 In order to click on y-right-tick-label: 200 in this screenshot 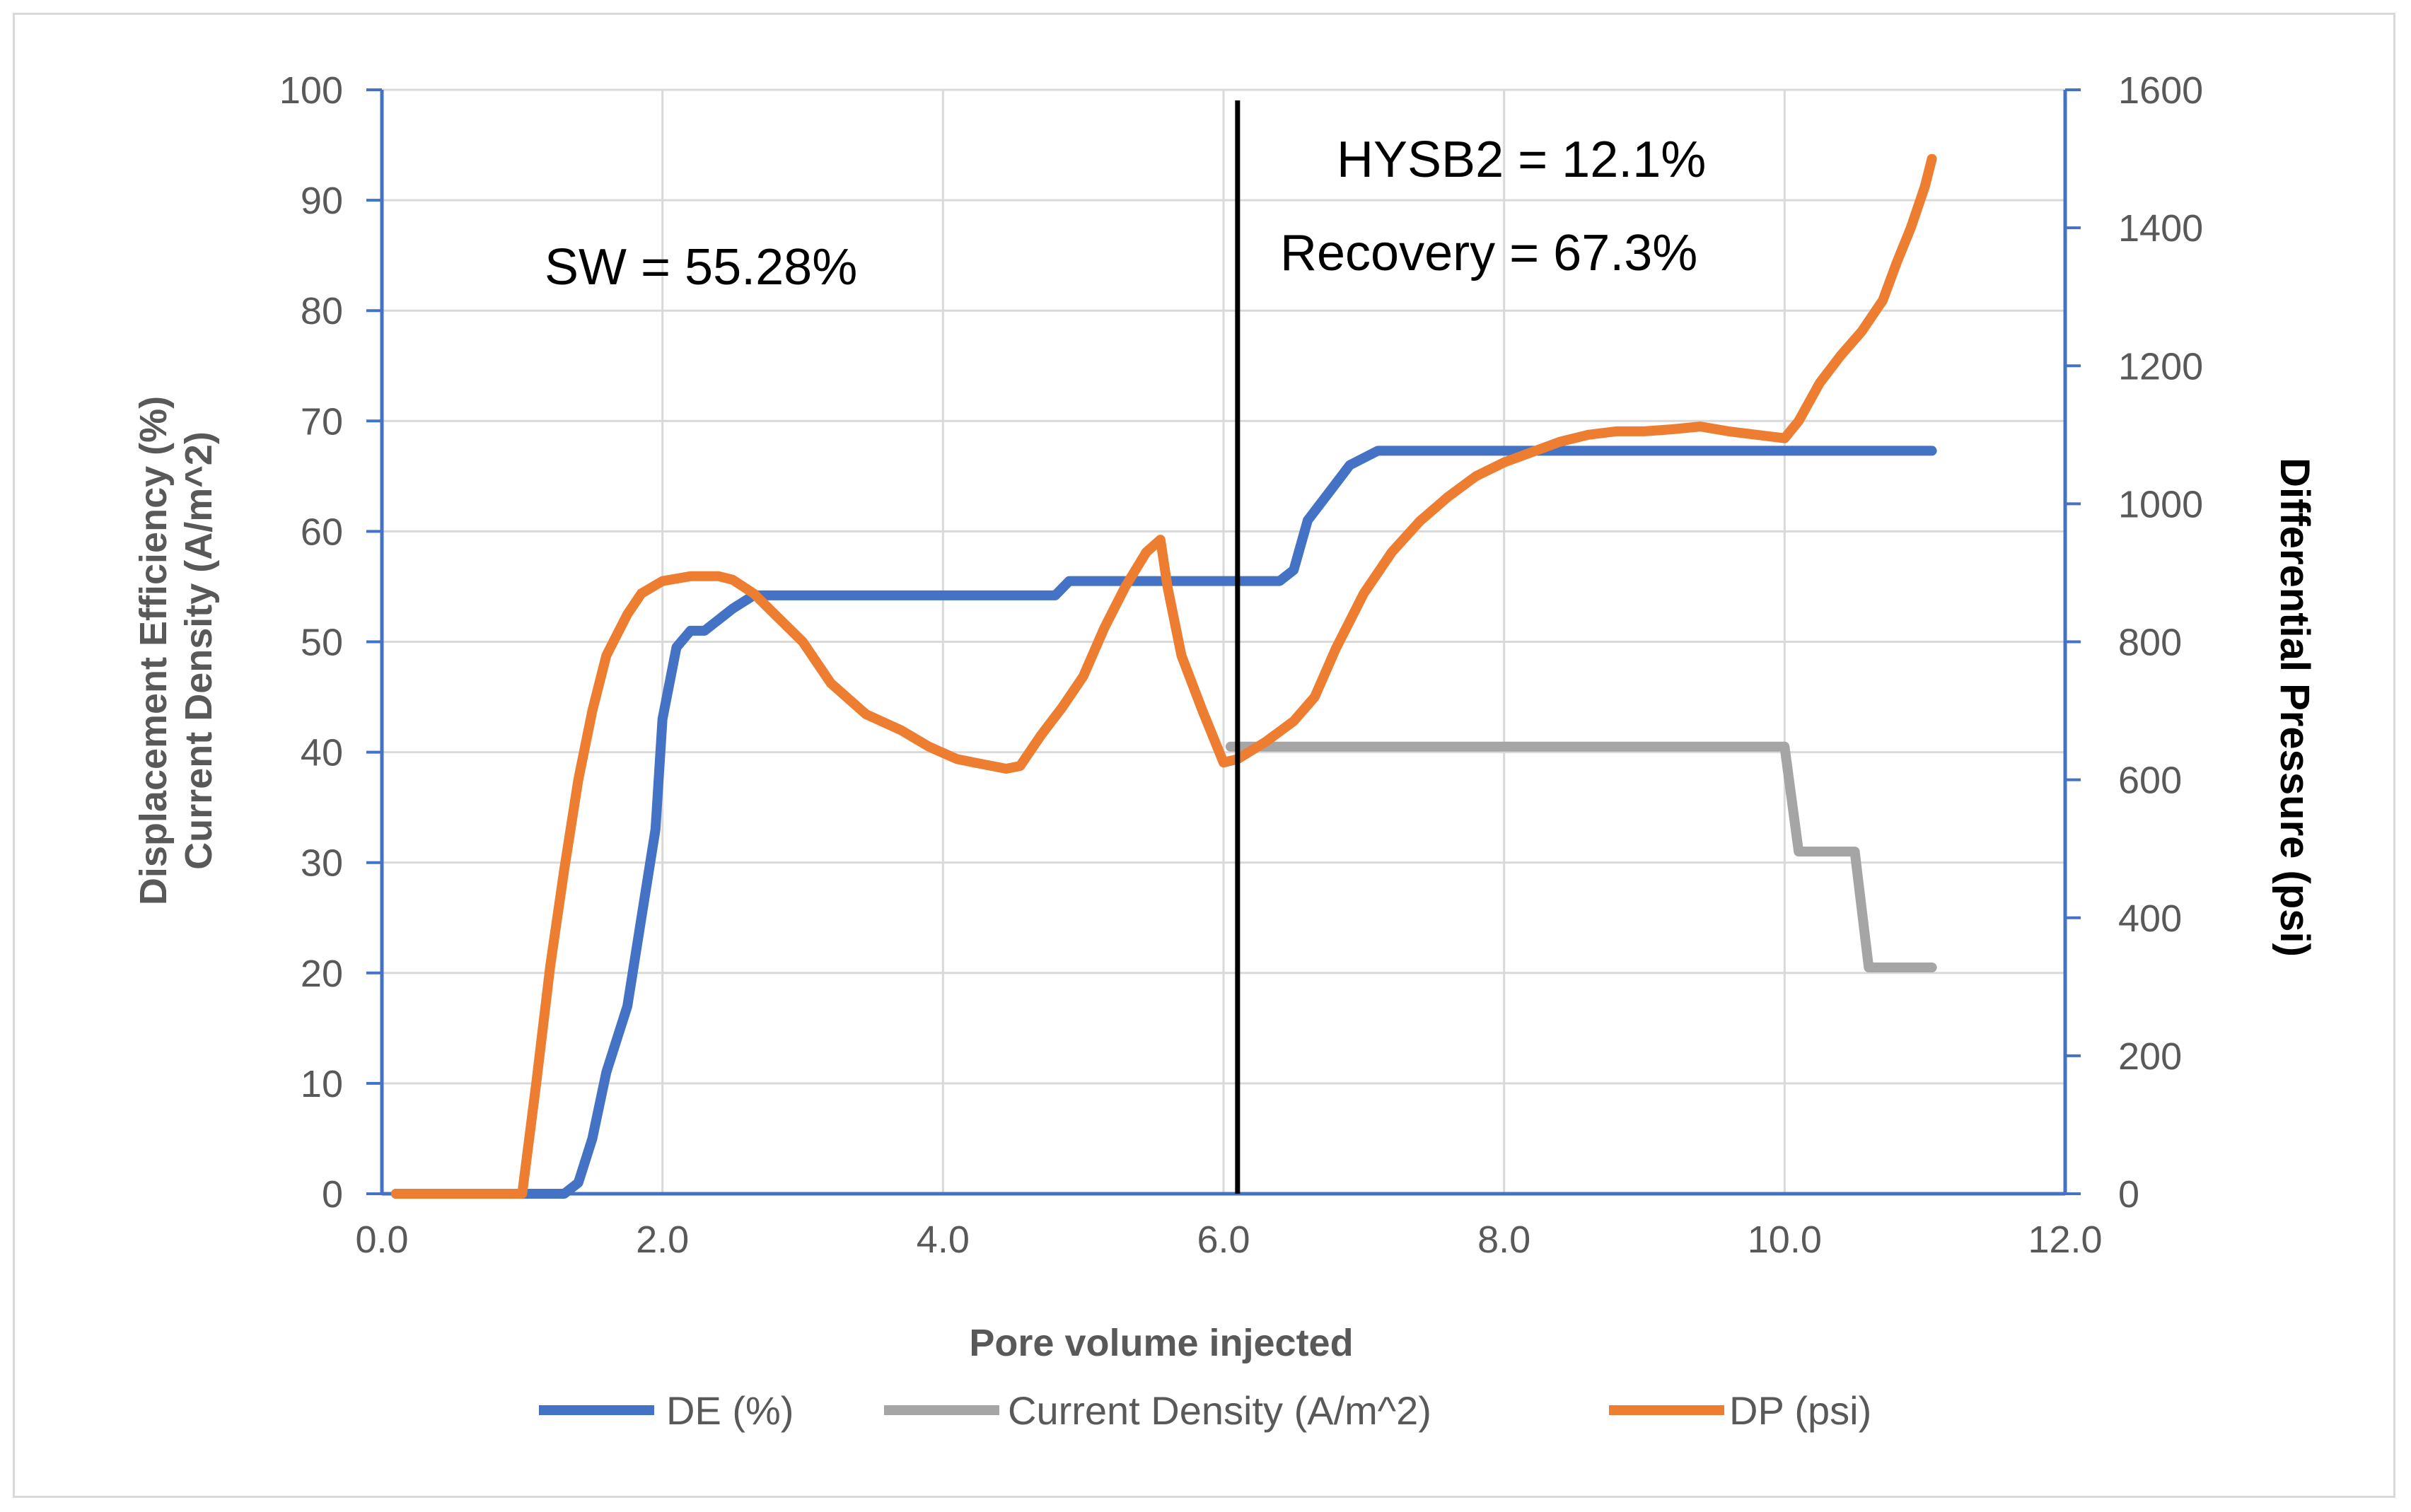, I will do `click(2150, 1056)`.